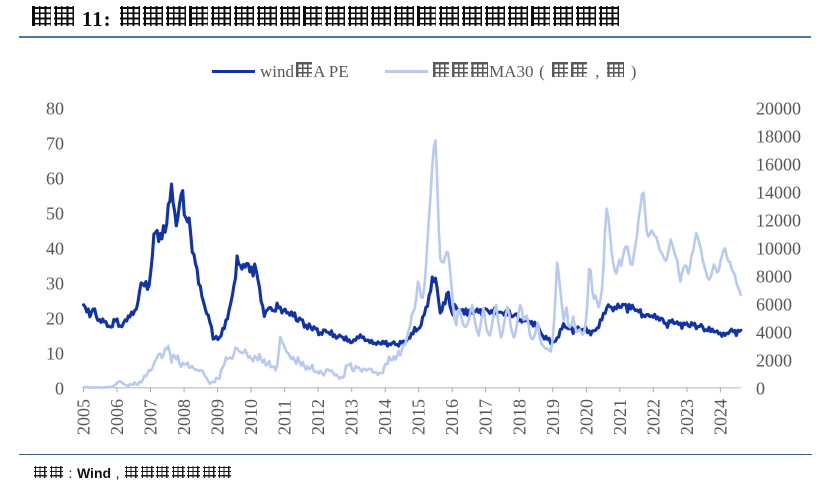 This screenshot has width=831, height=490. I want to click on svg-text: 2012, so click(318, 417).